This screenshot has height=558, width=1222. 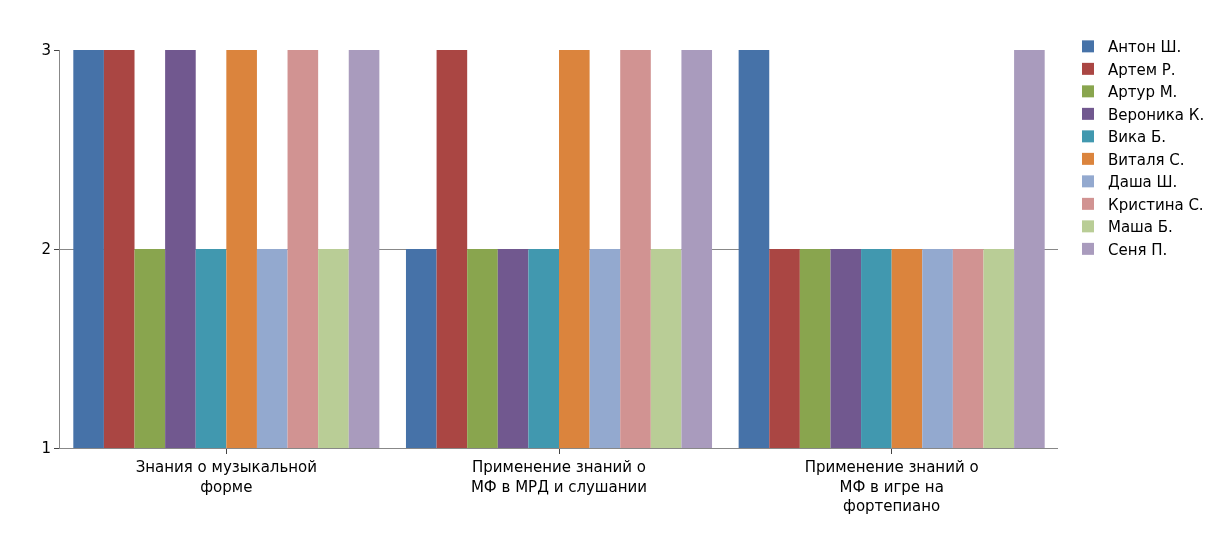 I want to click on legend-label: Артем Р., so click(x=1141, y=69).